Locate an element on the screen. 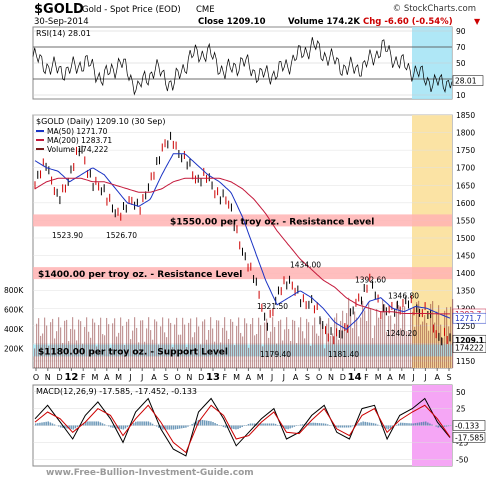 The image size is (486, 486). last-value-box is located at coordinates (469, 318).